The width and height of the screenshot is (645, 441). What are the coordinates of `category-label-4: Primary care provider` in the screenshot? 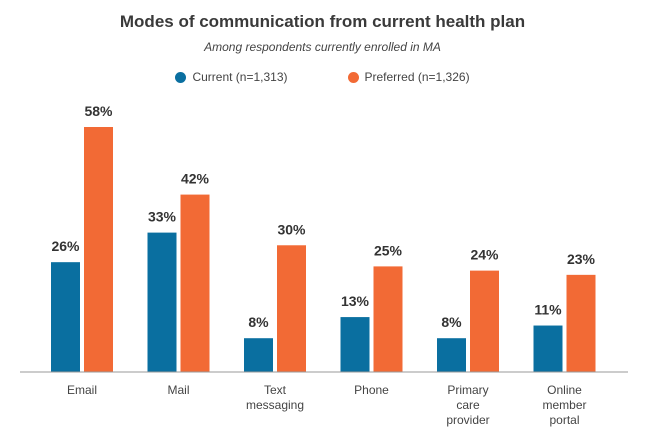 It's located at (467, 405).